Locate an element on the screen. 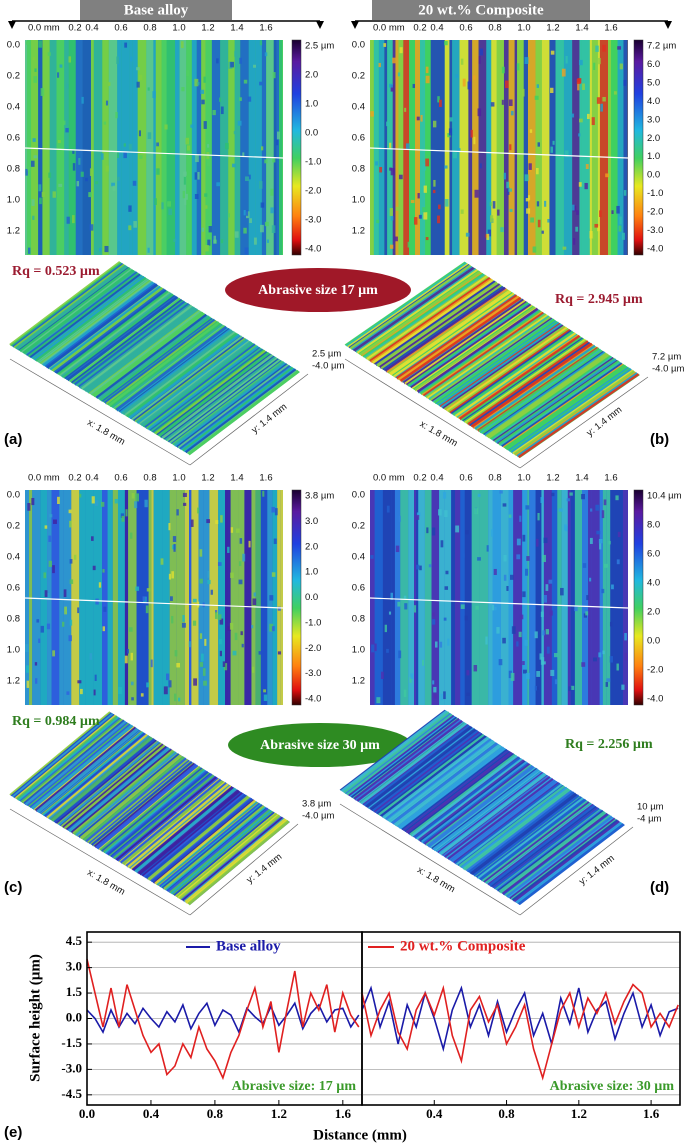  colorbar is located at coordinates (638, 597).